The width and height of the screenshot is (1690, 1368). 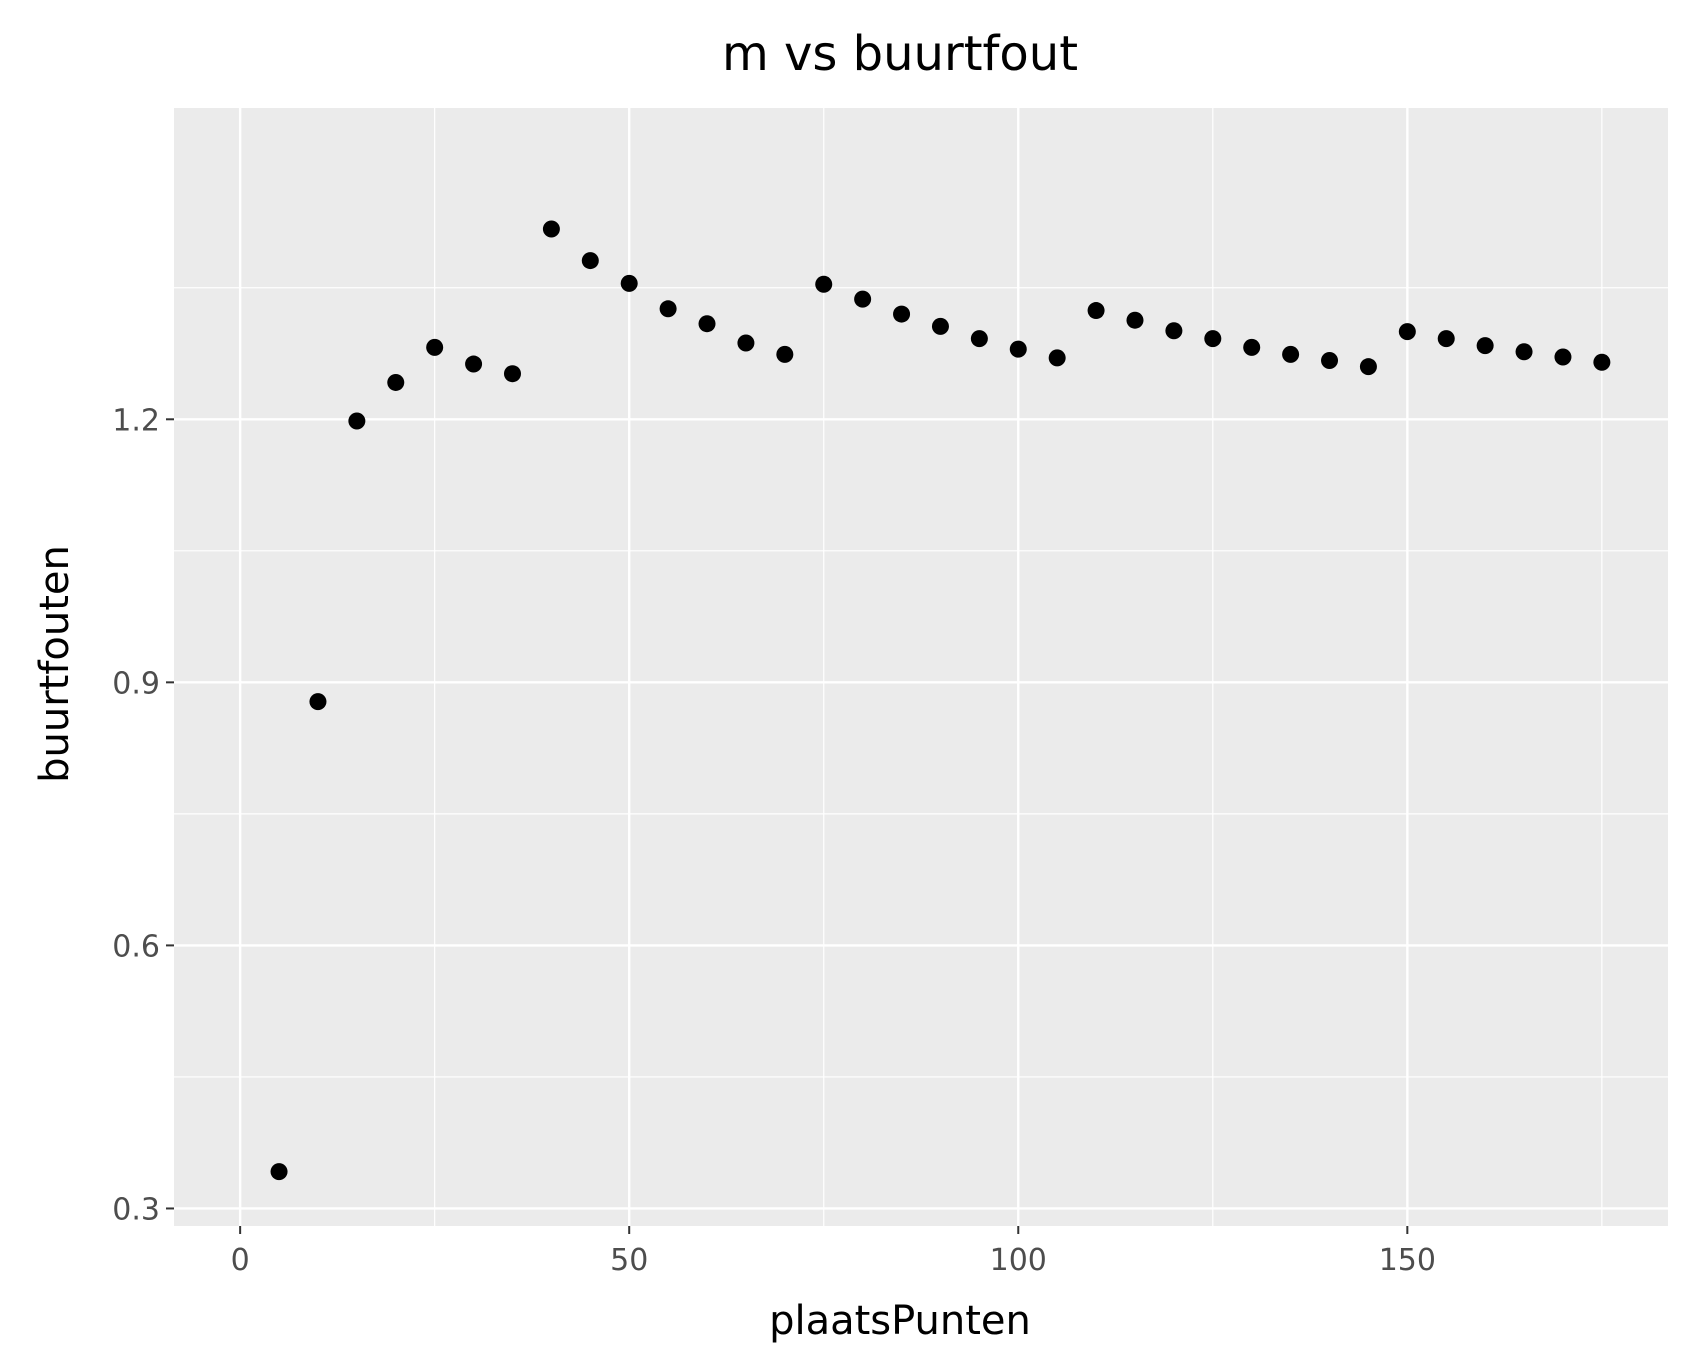 What do you see at coordinates (136, 683) in the screenshot?
I see `y-tick-label: 0.9` at bounding box center [136, 683].